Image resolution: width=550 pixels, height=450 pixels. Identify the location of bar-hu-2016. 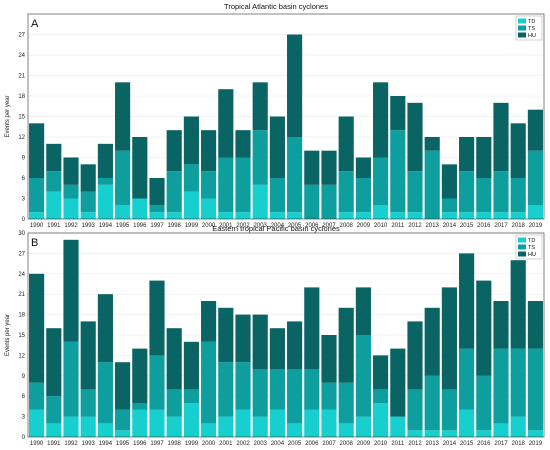
(484, 328).